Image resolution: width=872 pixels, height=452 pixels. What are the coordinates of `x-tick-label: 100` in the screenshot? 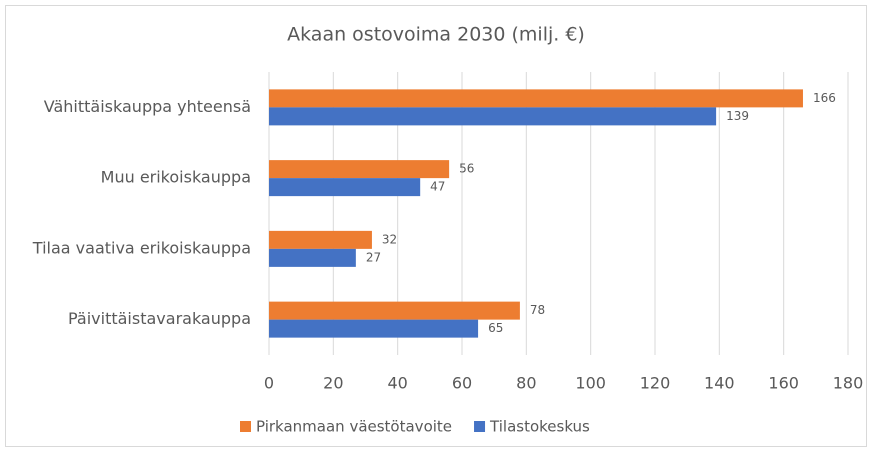 It's located at (590, 383).